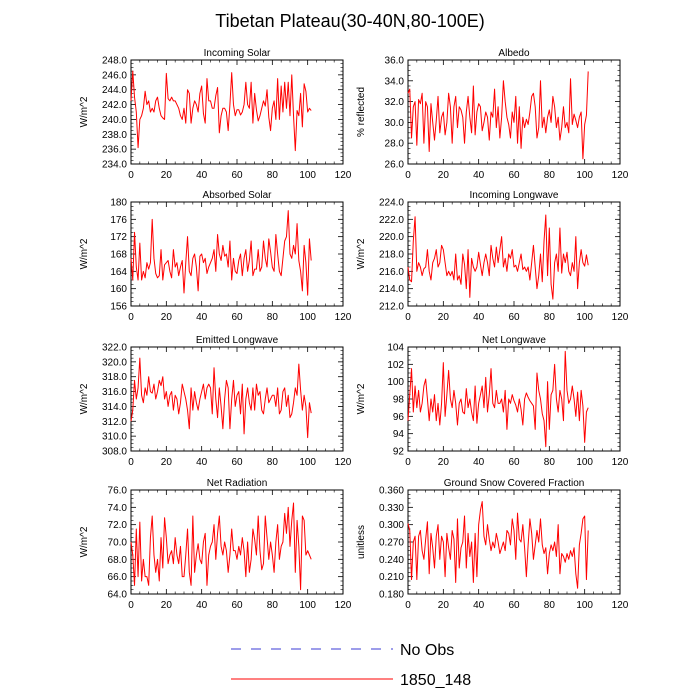 The width and height of the screenshot is (700, 700). Describe the element at coordinates (237, 483) in the screenshot. I see `panel-title: Net Radiation` at that location.